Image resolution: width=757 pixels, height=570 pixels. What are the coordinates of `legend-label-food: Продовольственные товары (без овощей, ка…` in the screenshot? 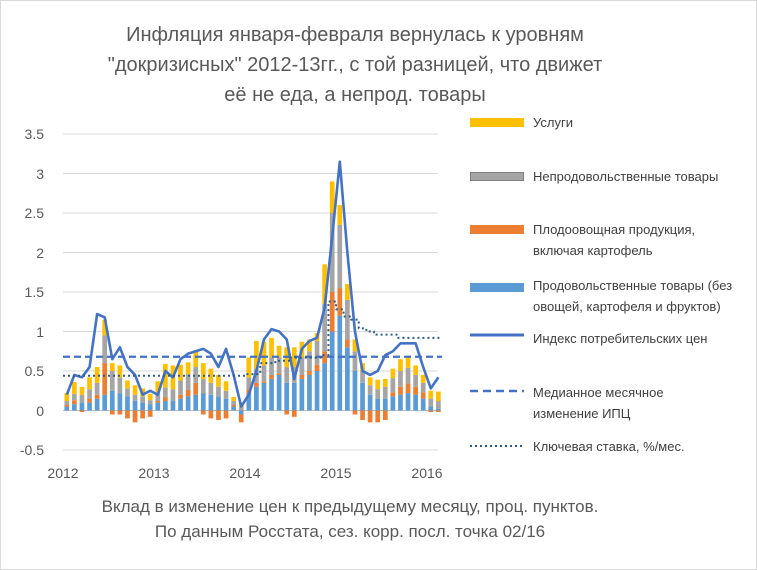 It's located at (633, 296).